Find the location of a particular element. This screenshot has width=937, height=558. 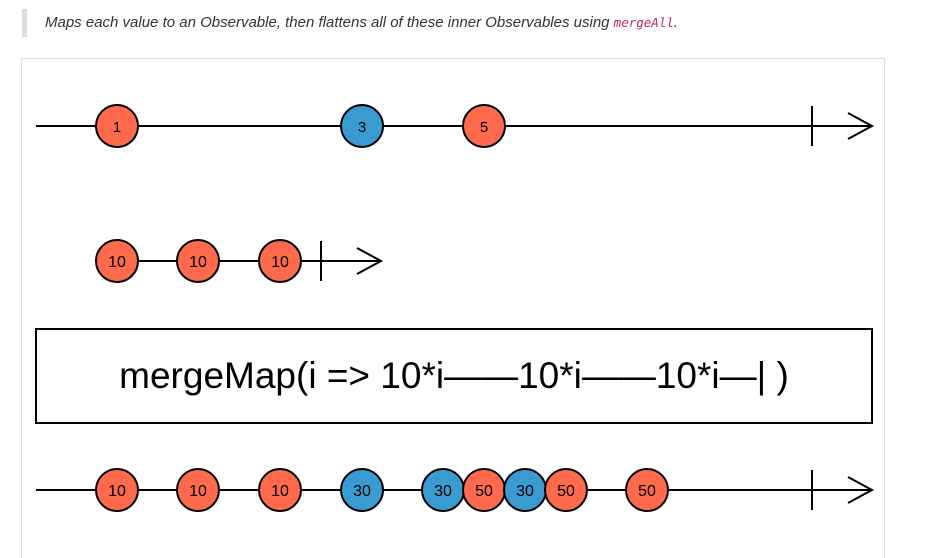

output-timeline: 10 10 10 30 30 50 30 50 50 is located at coordinates (454, 490).